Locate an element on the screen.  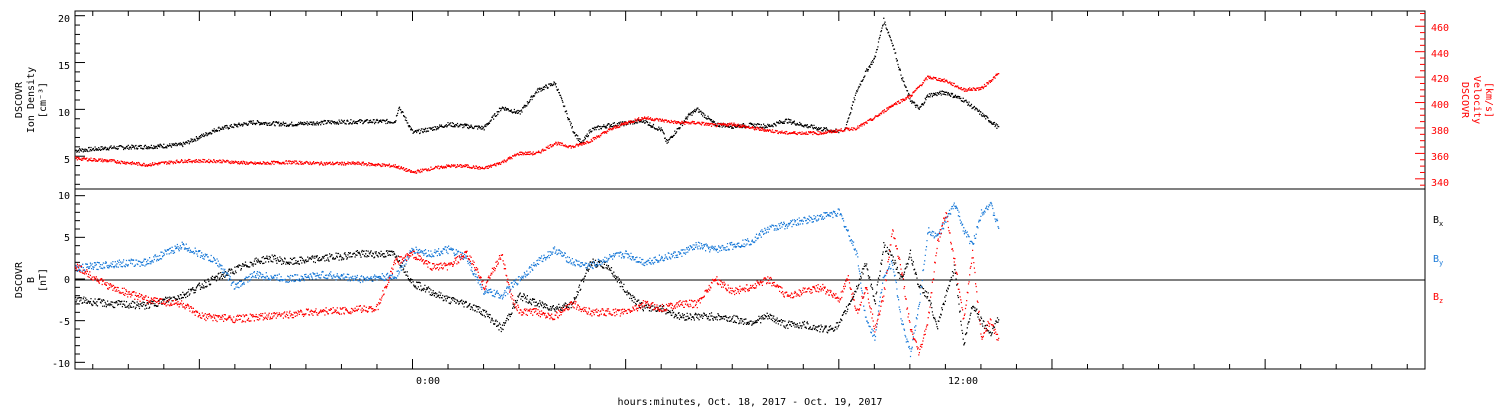
top-left-axis-title: DSCOVR Ion Density [cm⁻³] is located at coordinates (31, 100).